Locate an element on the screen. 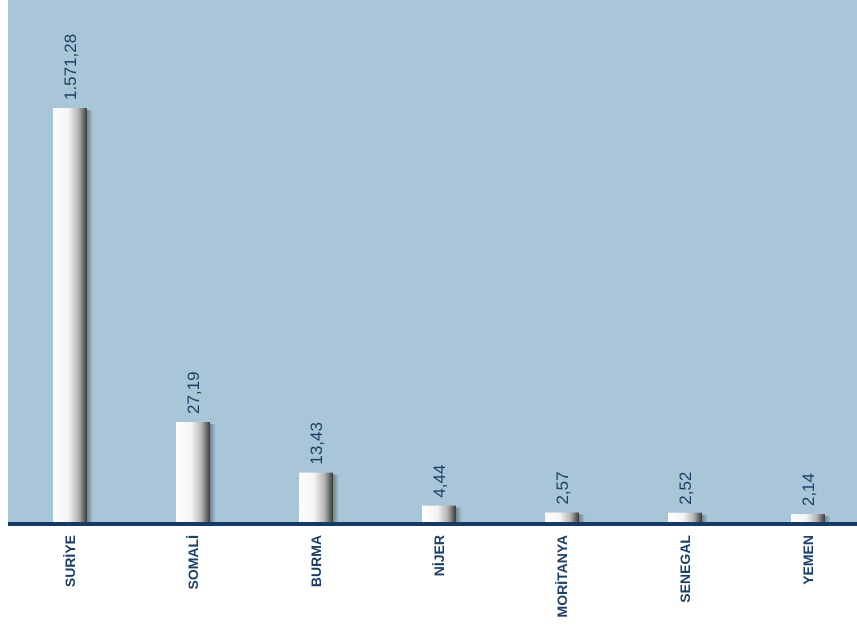 The image size is (857, 635). category-label-1: SOMALİ is located at coordinates (193, 562).